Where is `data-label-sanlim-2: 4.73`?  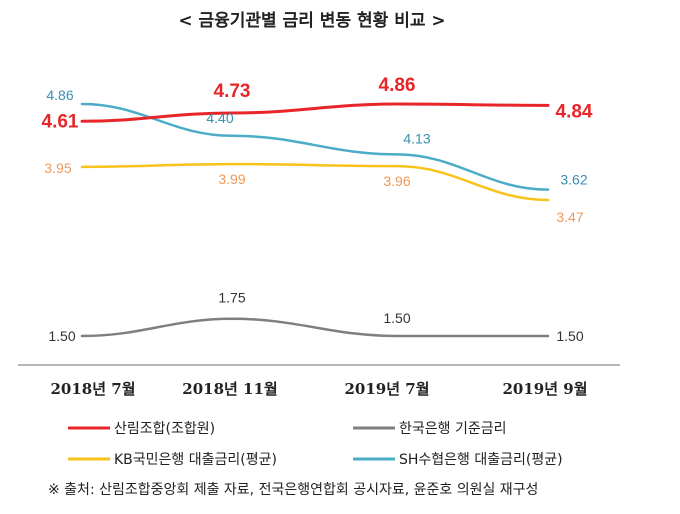 data-label-sanlim-2: 4.73 is located at coordinates (232, 91).